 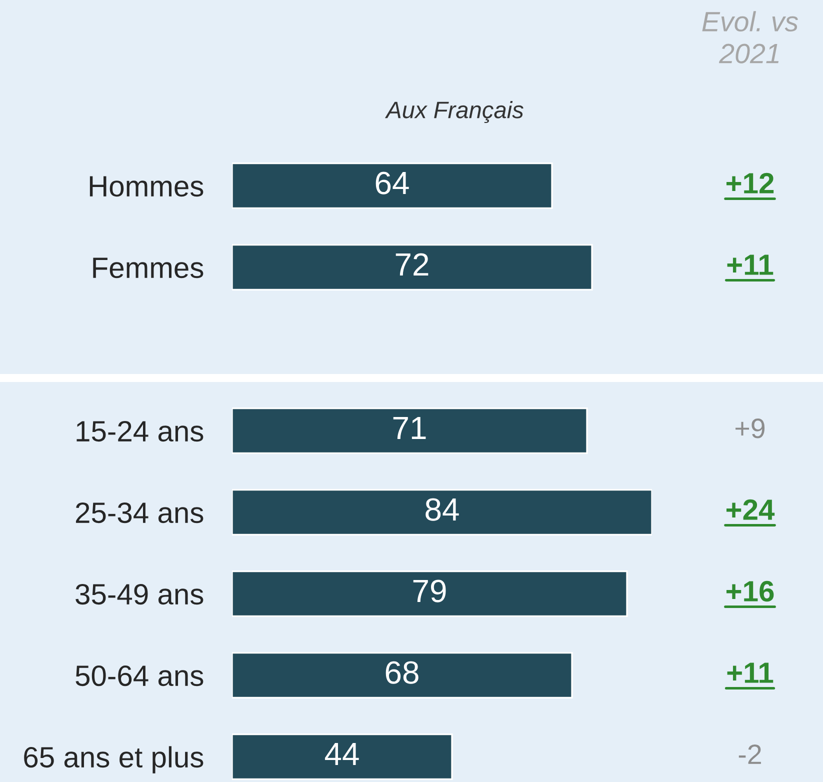 What do you see at coordinates (750, 37) in the screenshot?
I see `text: Evol. vs 2021` at bounding box center [750, 37].